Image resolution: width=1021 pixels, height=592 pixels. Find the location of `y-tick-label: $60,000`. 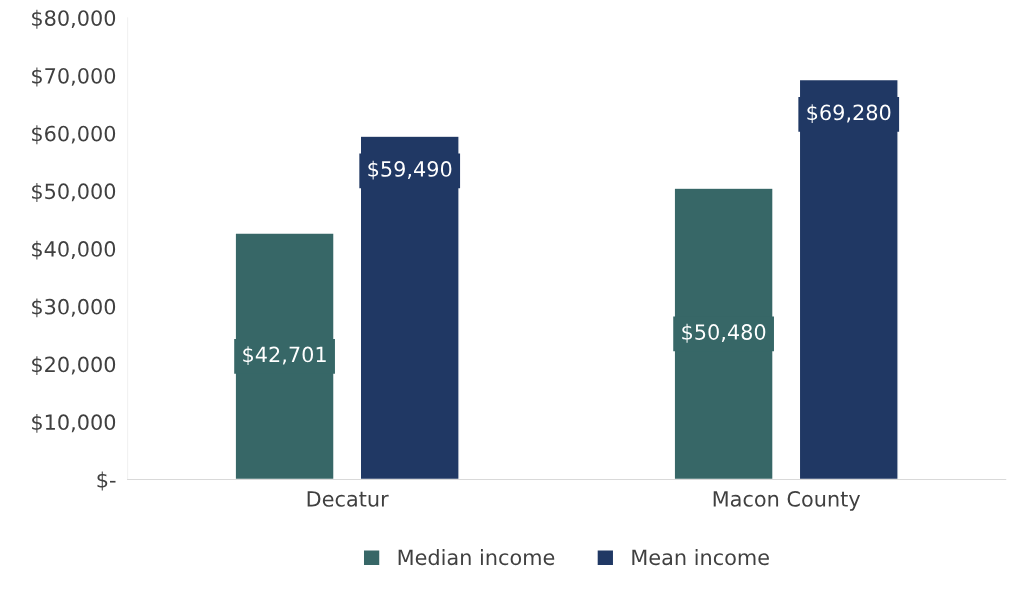

y-tick-label: $60,000 is located at coordinates (74, 135).